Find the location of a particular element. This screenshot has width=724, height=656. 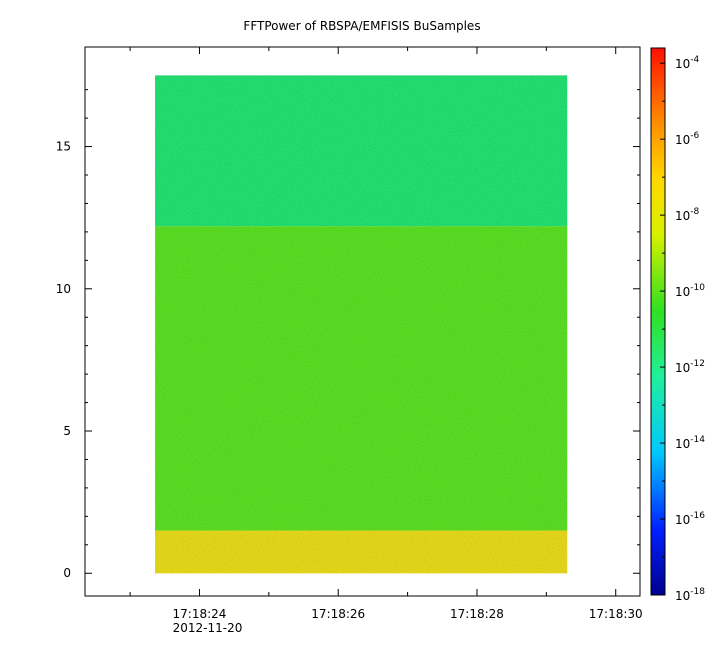

x-tick-label: 17:18:24 is located at coordinates (200, 614).